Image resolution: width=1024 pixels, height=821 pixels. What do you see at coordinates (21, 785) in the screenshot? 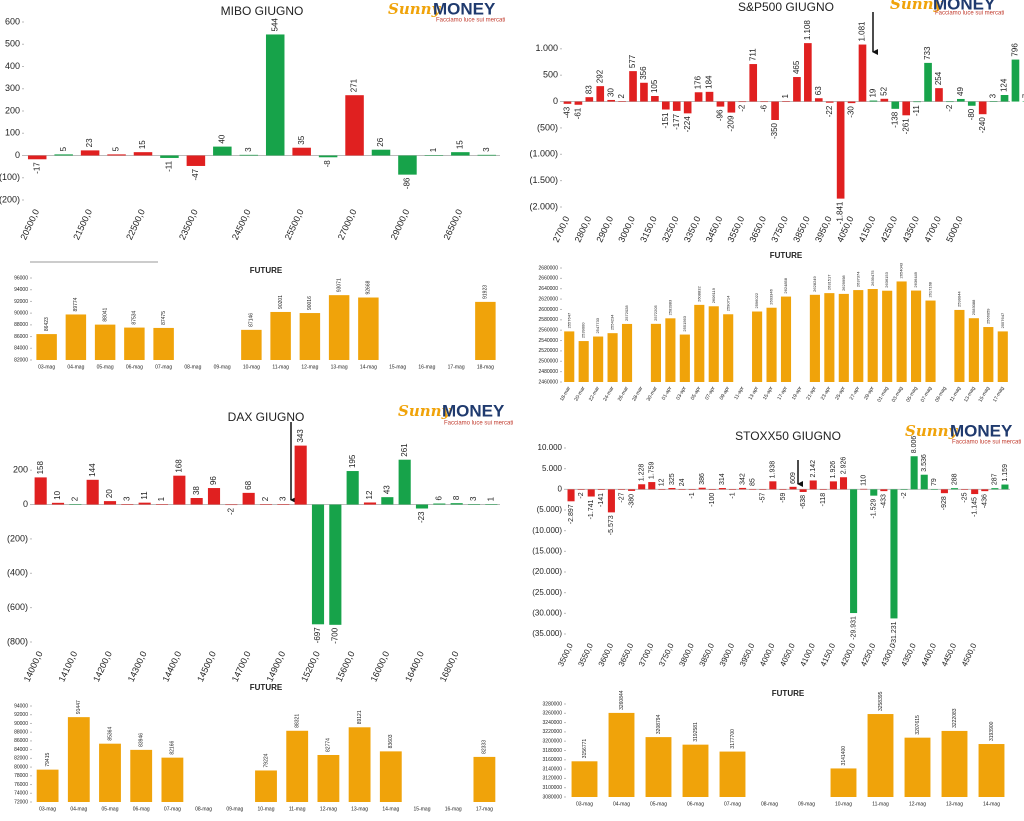
I see `y-tick-label: 76000` at bounding box center [21, 785].